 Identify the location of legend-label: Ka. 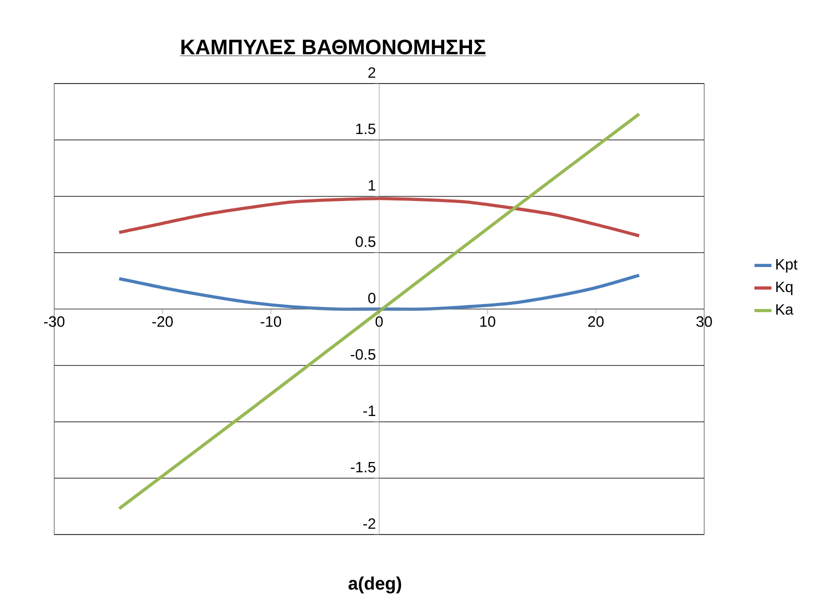
(785, 309).